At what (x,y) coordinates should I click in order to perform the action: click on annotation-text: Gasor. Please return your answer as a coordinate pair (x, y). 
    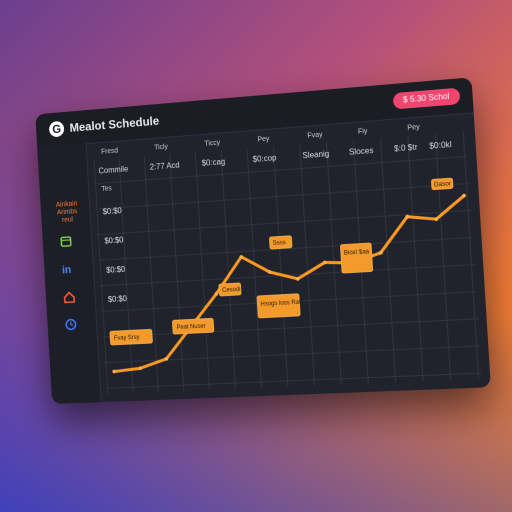
    Looking at the image, I should click on (443, 184).